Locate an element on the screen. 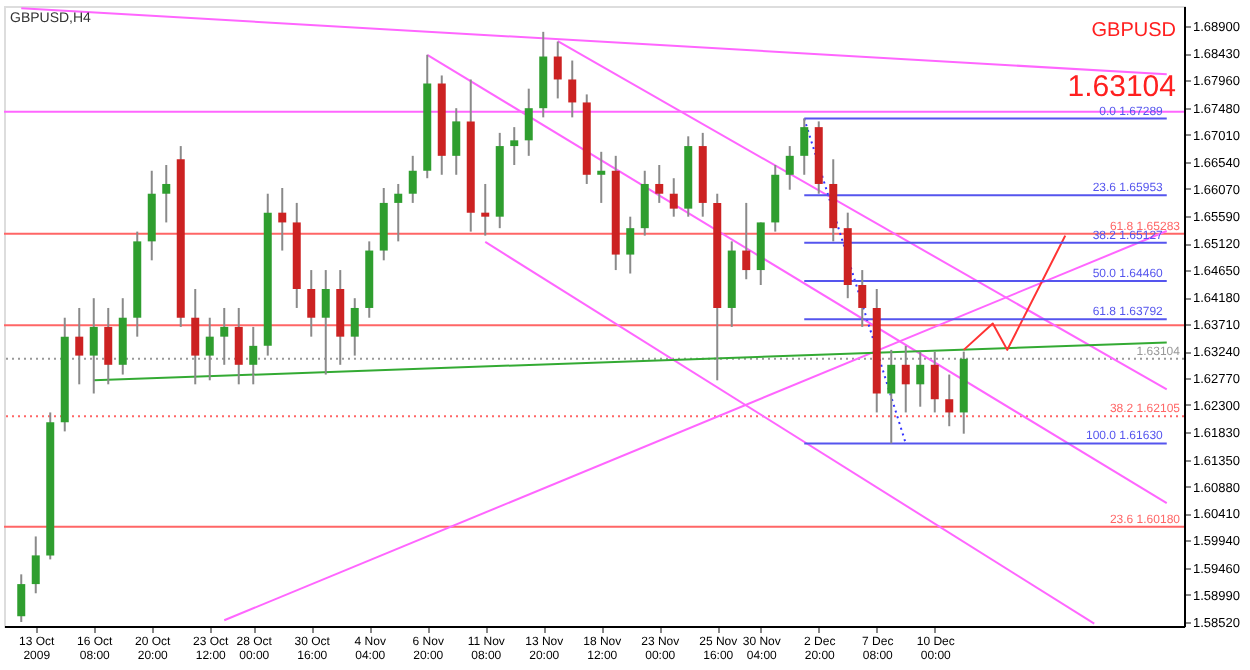 The height and width of the screenshot is (670, 1250). annotation: GBPUSD is located at coordinates (1133, 31).